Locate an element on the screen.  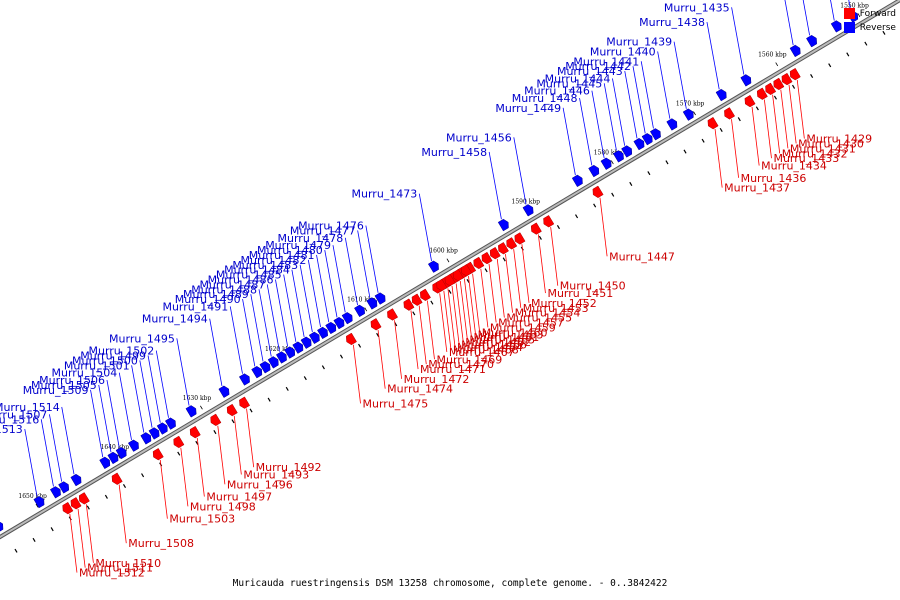
Murru_1507-leader is located at coordinates (56, 448).